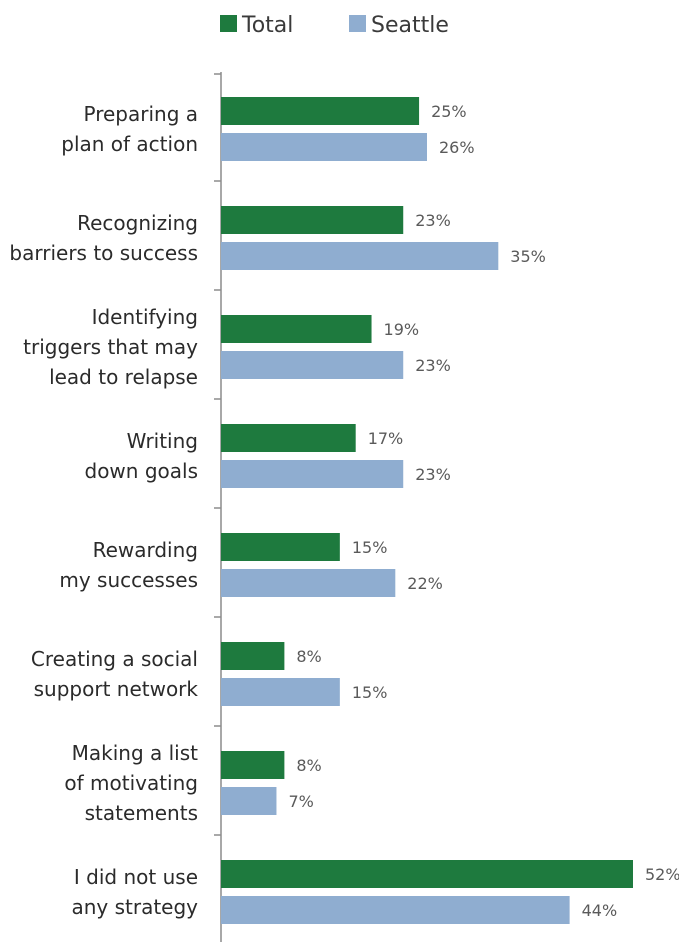  I want to click on category-label: Recognizing barriers to success, so click(103, 238).